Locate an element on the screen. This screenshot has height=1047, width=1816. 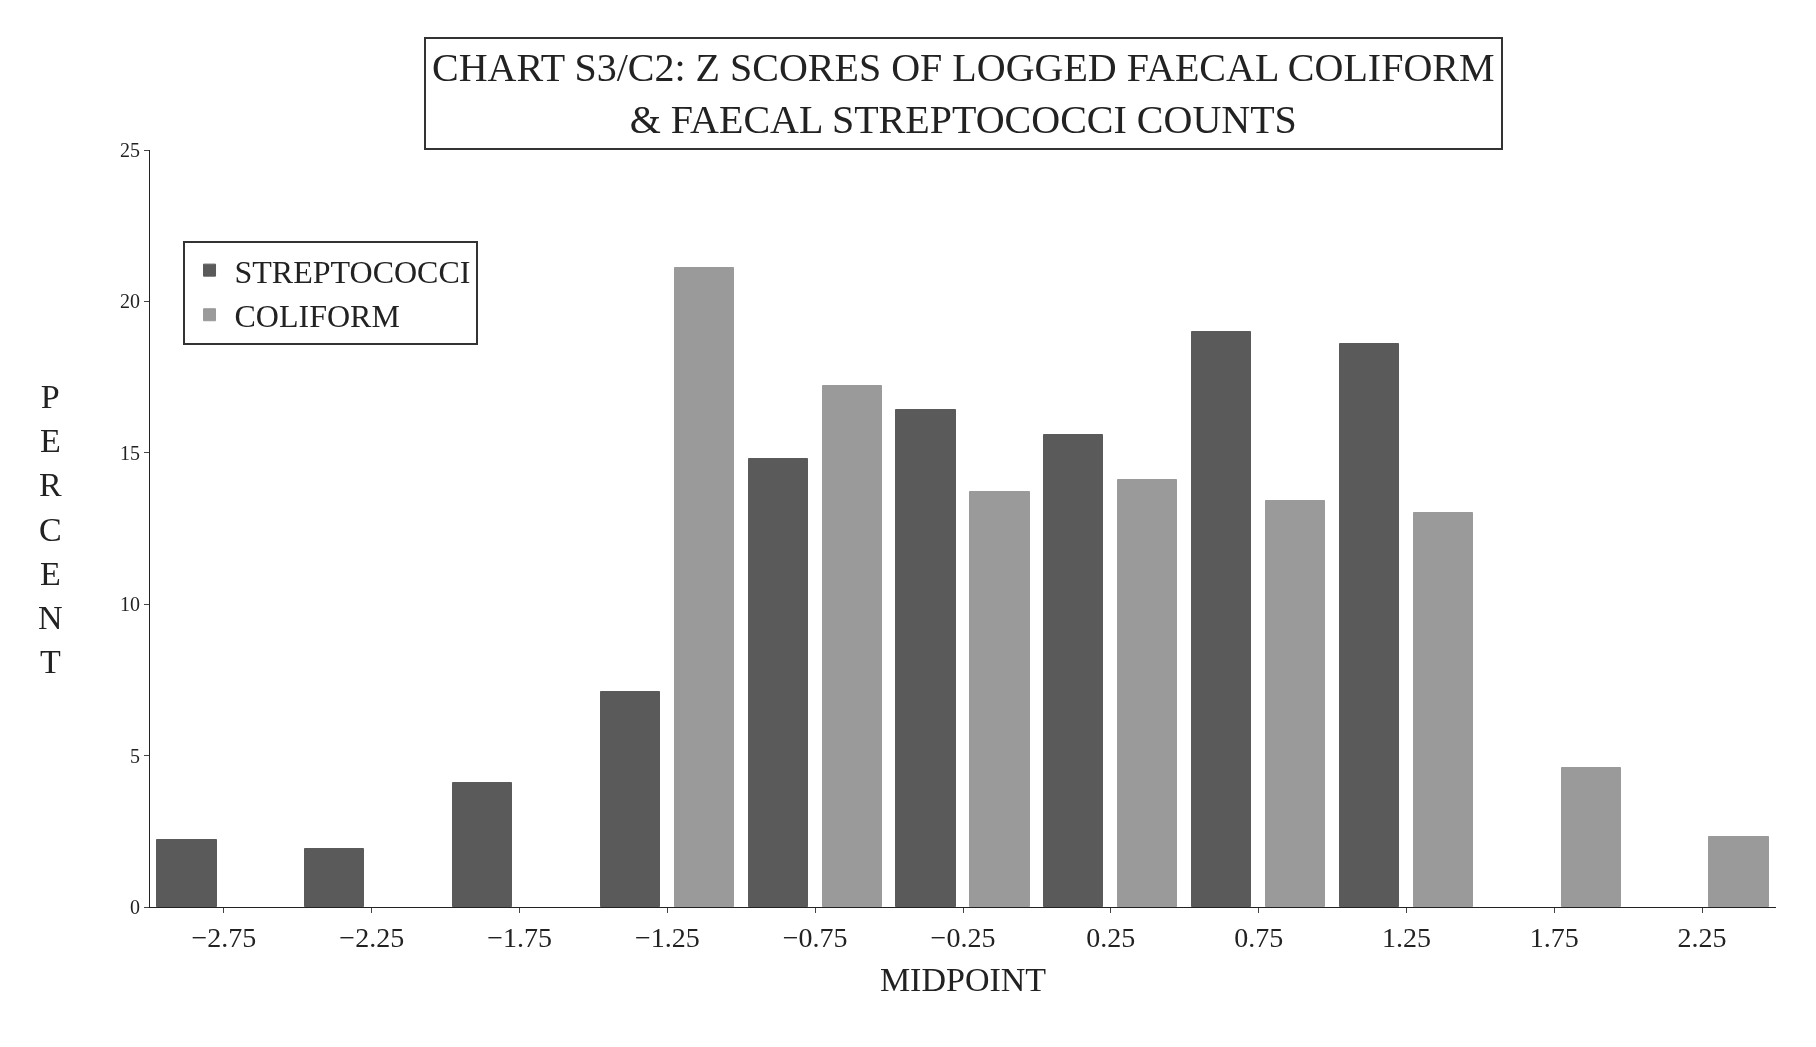
x-tick-label: −0.25 is located at coordinates (963, 937).